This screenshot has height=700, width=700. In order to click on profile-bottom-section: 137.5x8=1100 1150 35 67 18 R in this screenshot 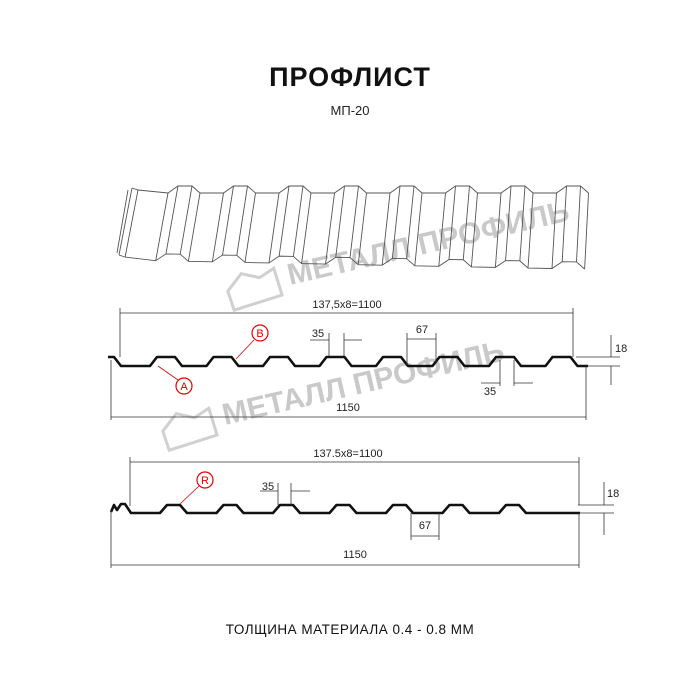, I will do `click(364, 508)`.